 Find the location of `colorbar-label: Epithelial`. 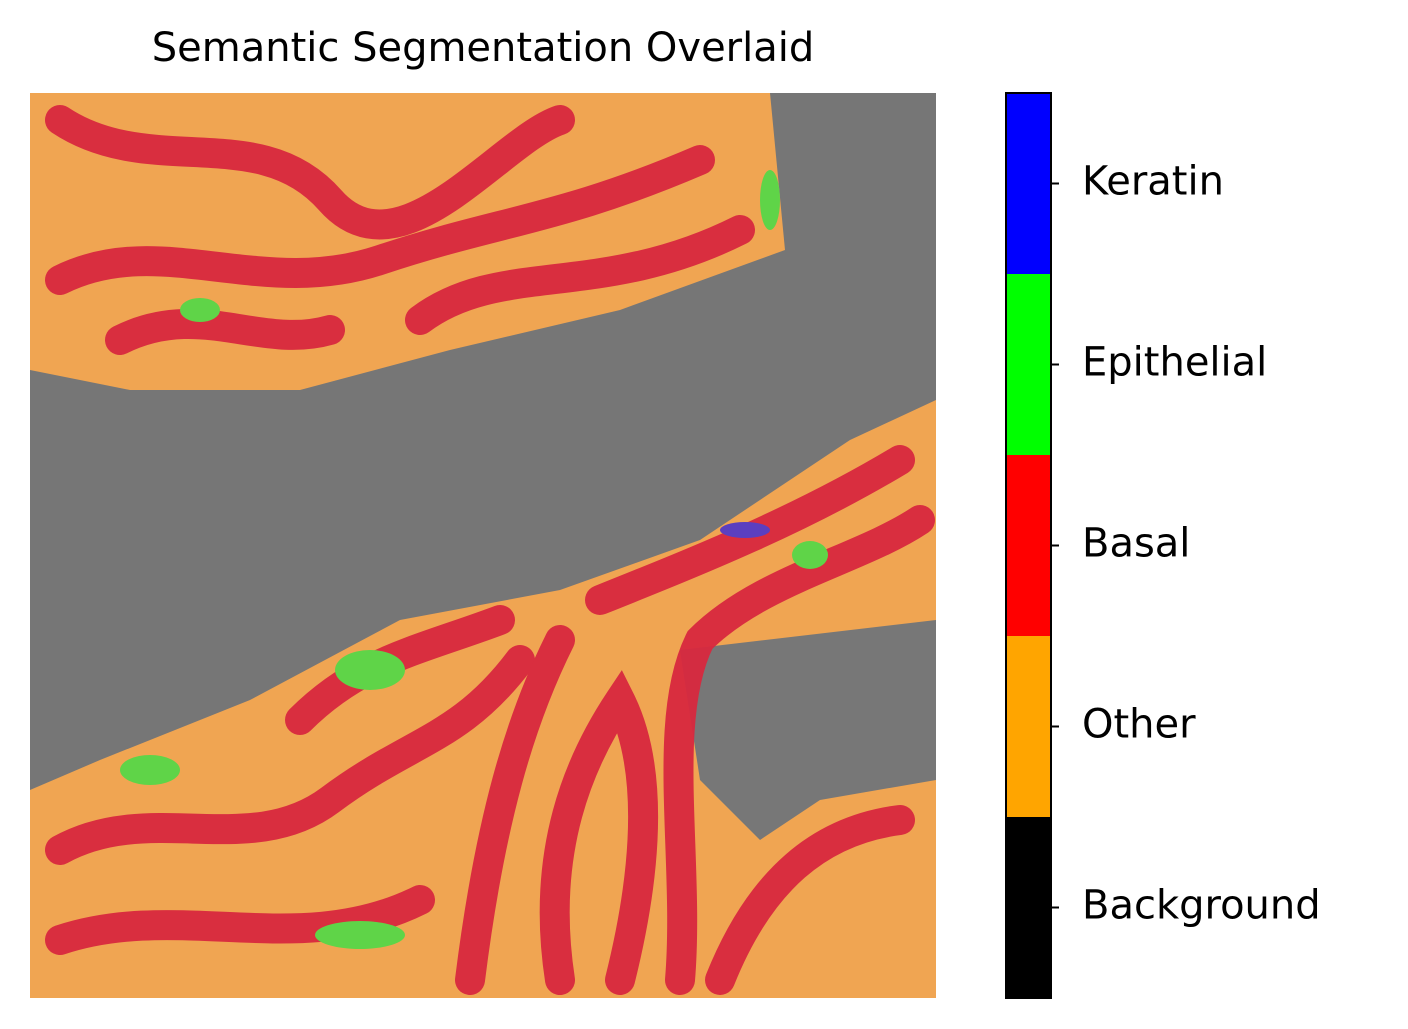

colorbar-label: Epithelial is located at coordinates (1174, 363).